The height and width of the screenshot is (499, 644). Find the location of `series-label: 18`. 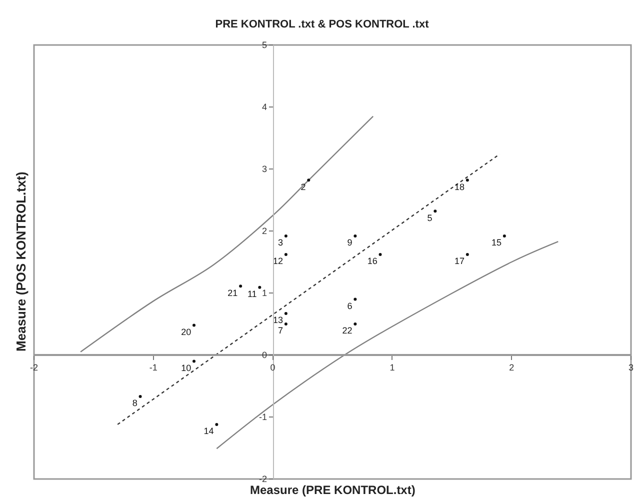

series-label: 18 is located at coordinates (459, 187).